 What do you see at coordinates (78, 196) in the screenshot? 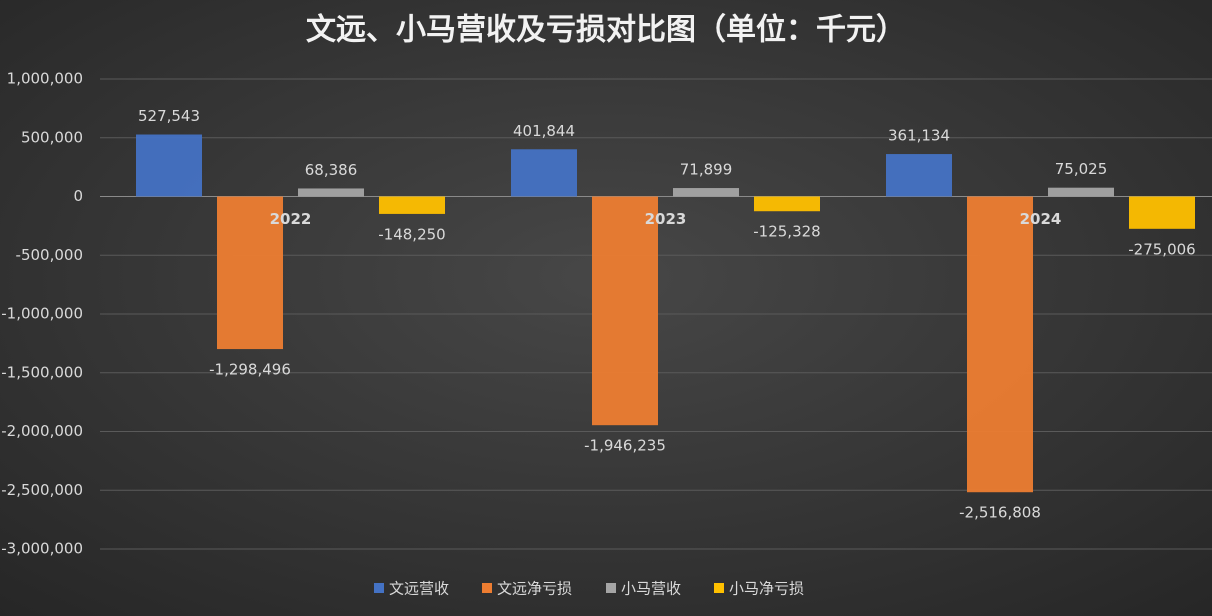
I see `y-tick-label: 0` at bounding box center [78, 196].